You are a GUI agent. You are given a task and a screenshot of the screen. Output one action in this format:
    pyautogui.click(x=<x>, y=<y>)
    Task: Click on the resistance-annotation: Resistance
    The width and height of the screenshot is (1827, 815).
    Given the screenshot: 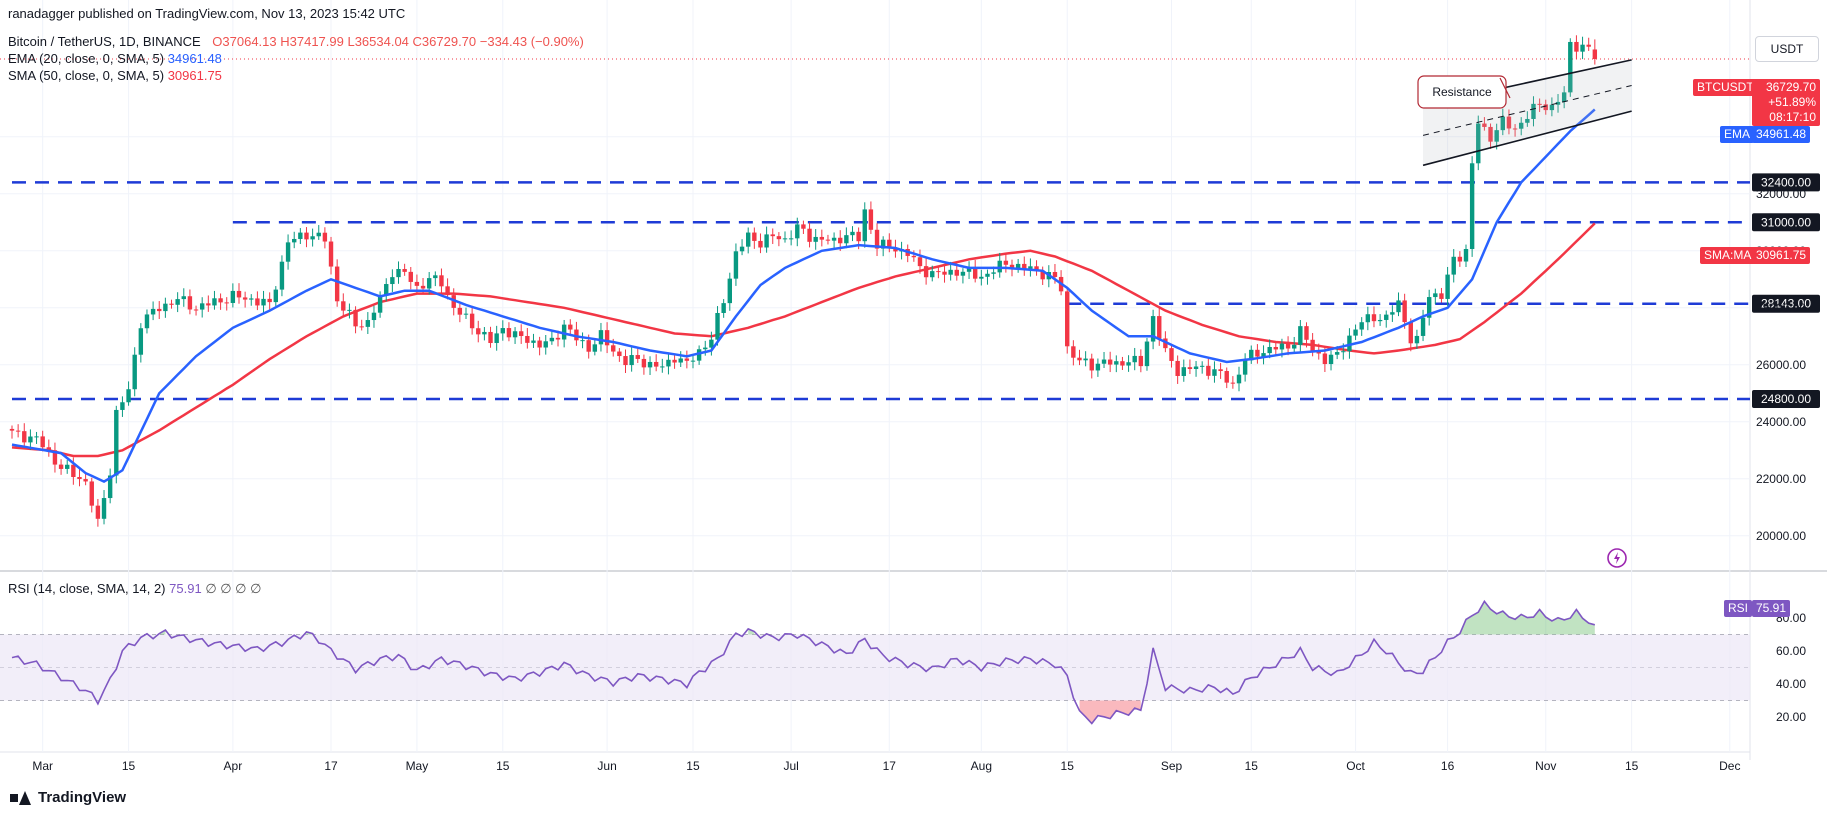 What is the action you would take?
    pyautogui.click(x=1464, y=92)
    